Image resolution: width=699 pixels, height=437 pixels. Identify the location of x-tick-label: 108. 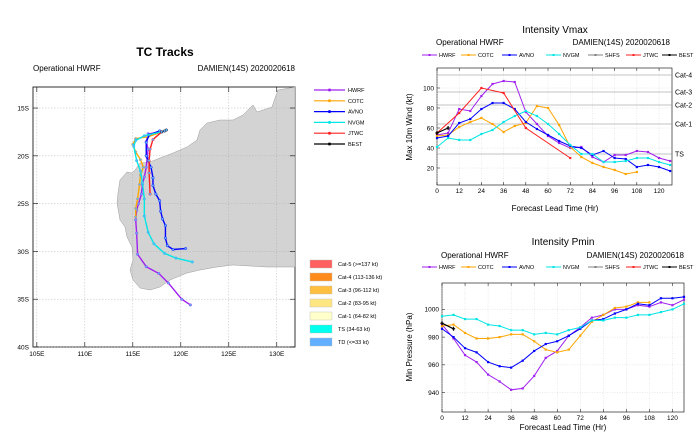
(636, 191).